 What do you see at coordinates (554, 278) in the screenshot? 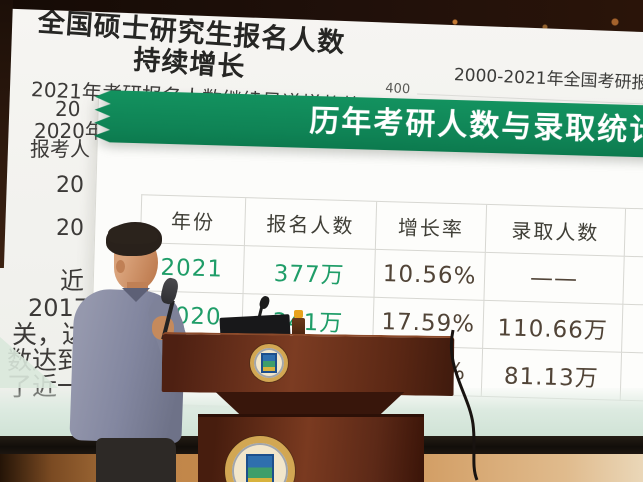
I see `table-cell-admitted: ——` at bounding box center [554, 278].